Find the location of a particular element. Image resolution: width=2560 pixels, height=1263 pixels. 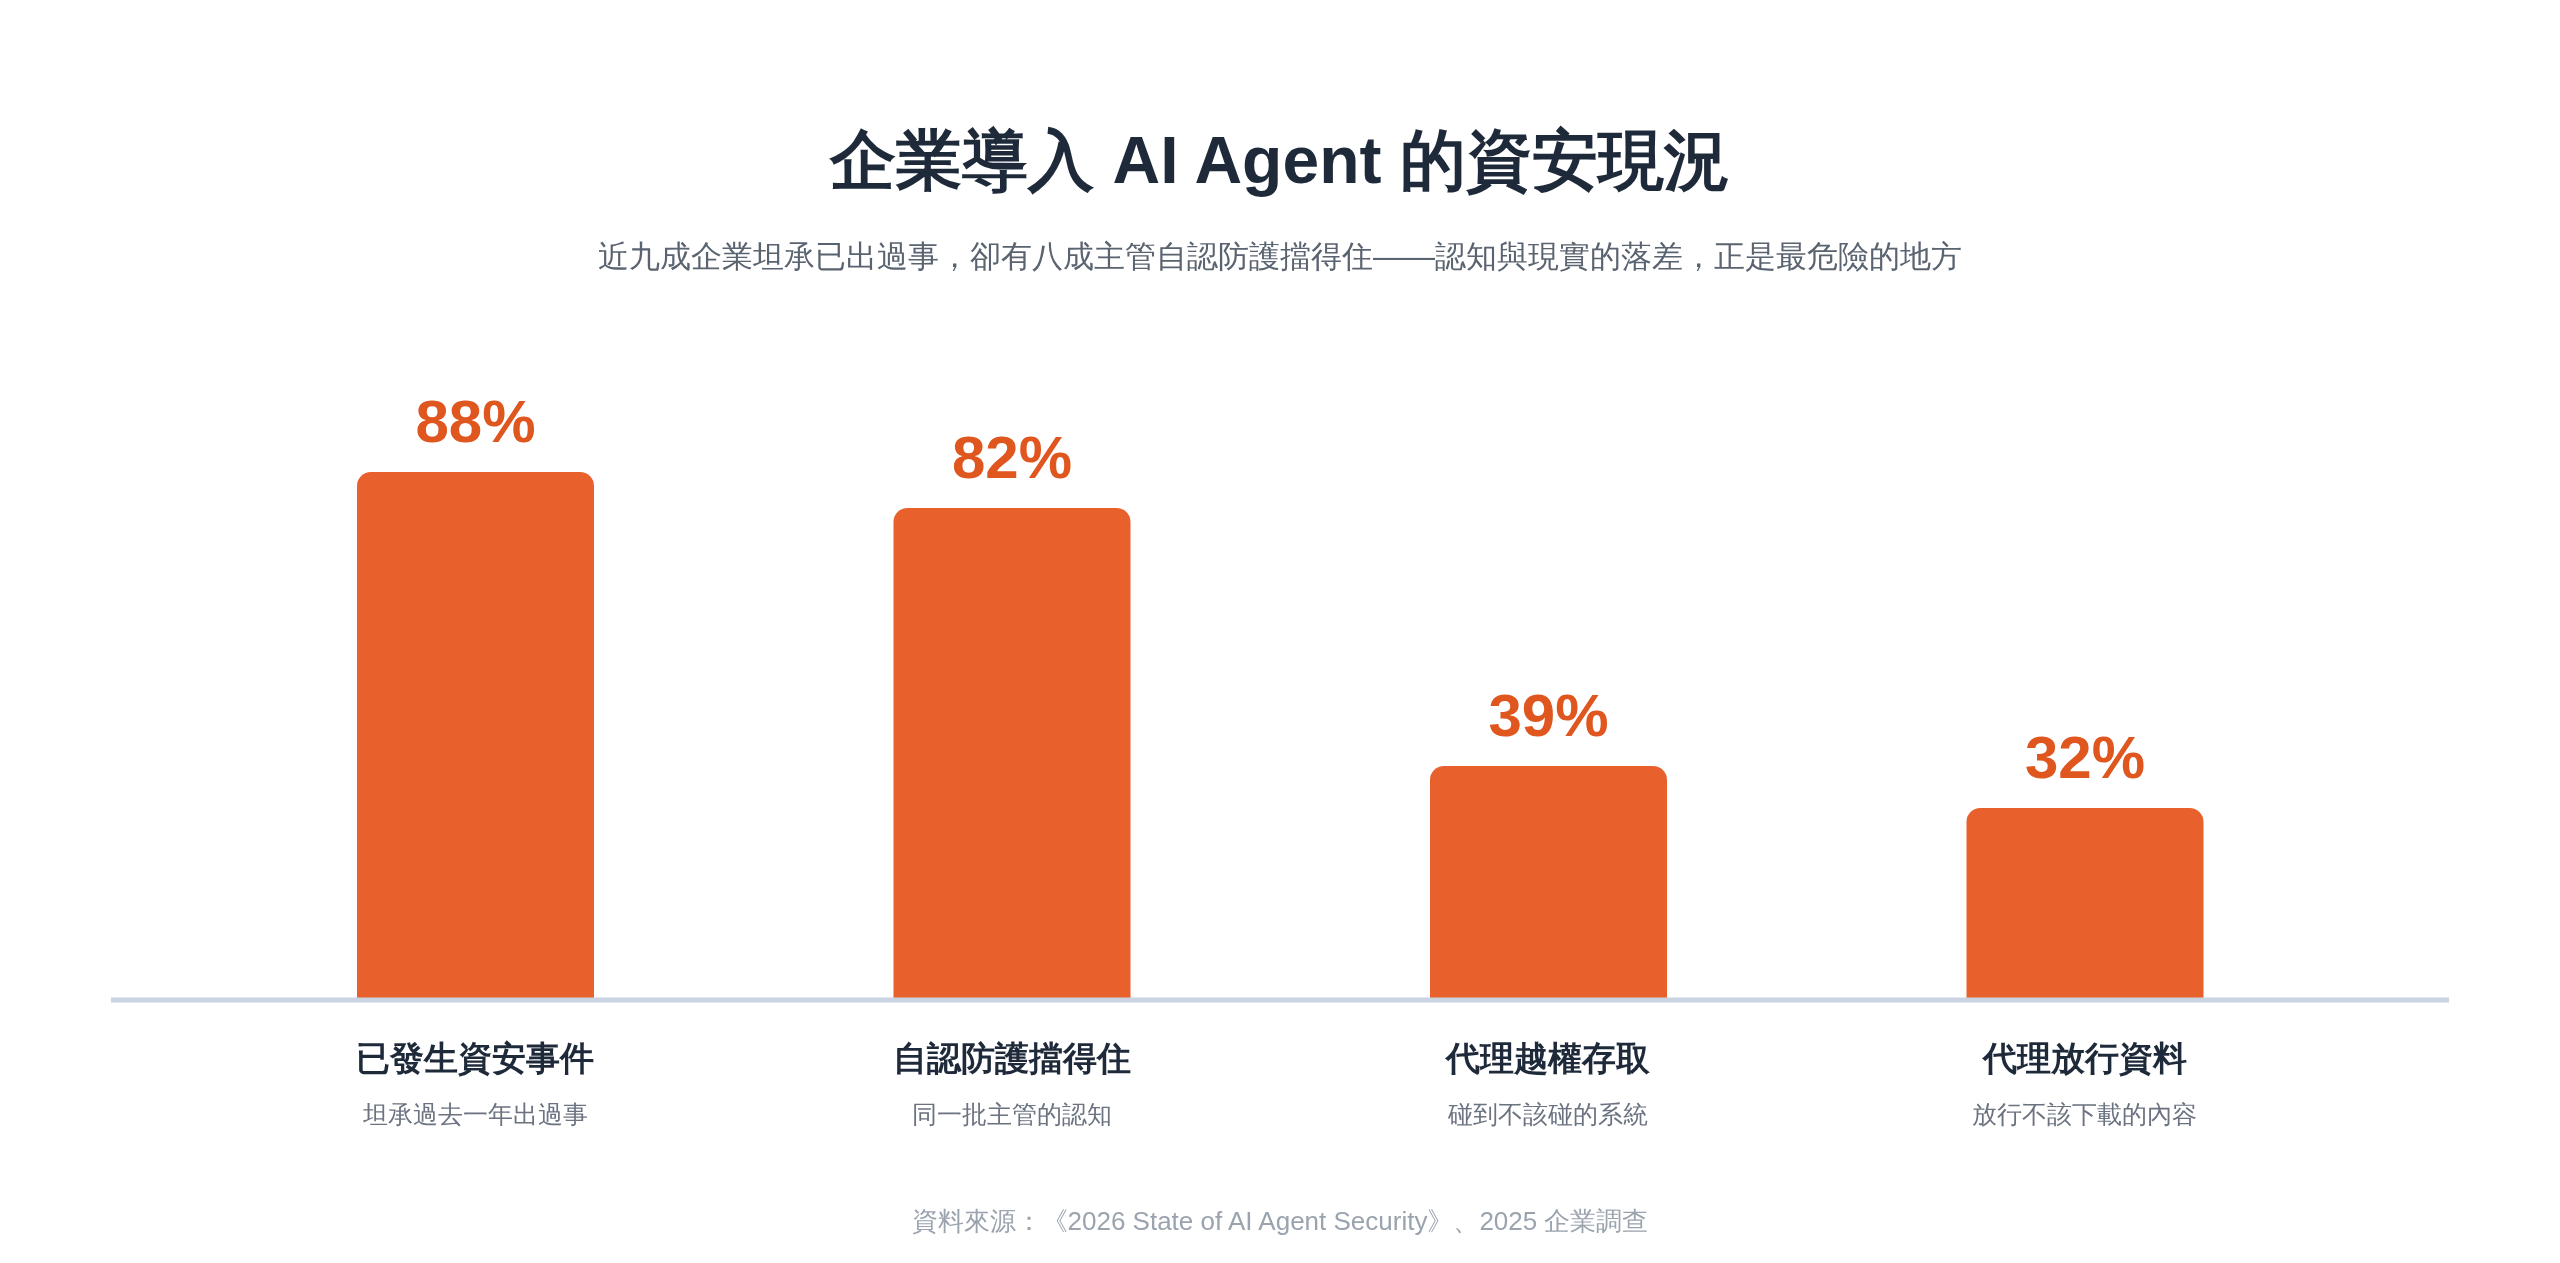

x-tick-label: 代理放行資料 is located at coordinates (2083, 1058).